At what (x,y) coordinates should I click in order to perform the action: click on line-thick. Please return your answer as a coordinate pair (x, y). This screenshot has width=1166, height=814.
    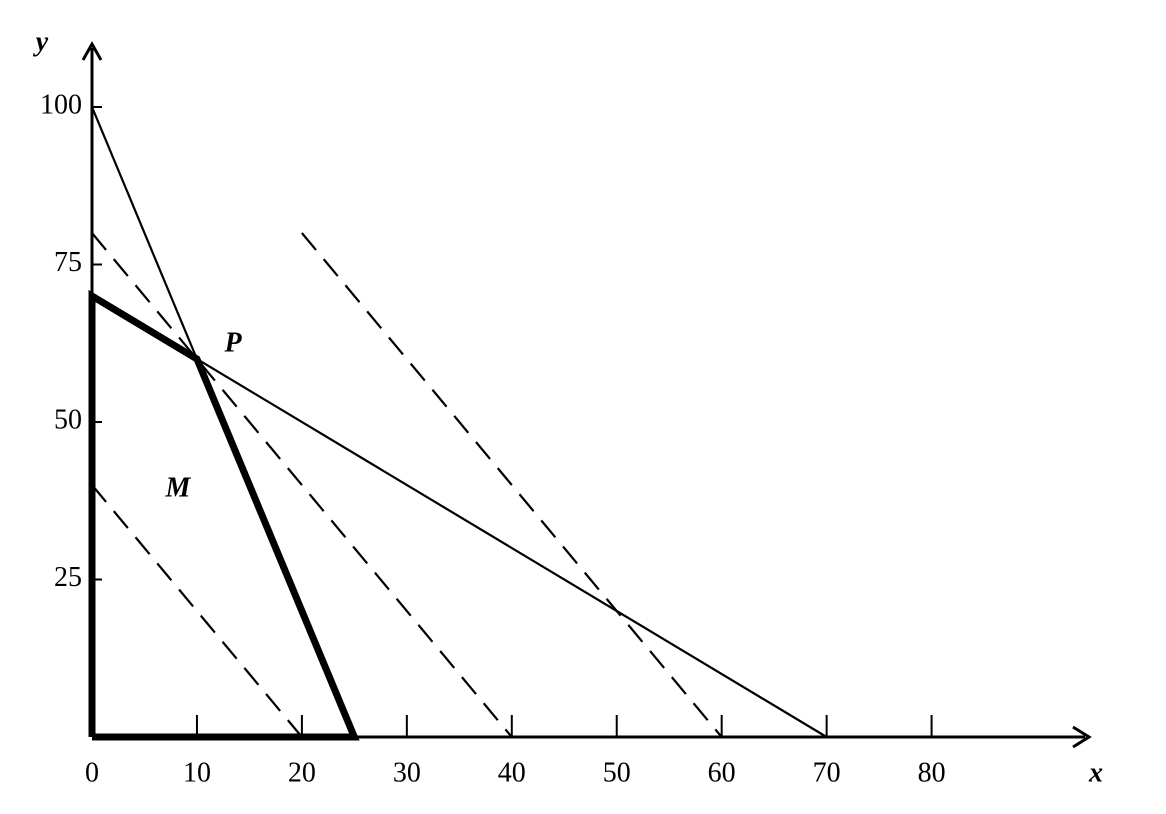
    Looking at the image, I should click on (224, 515).